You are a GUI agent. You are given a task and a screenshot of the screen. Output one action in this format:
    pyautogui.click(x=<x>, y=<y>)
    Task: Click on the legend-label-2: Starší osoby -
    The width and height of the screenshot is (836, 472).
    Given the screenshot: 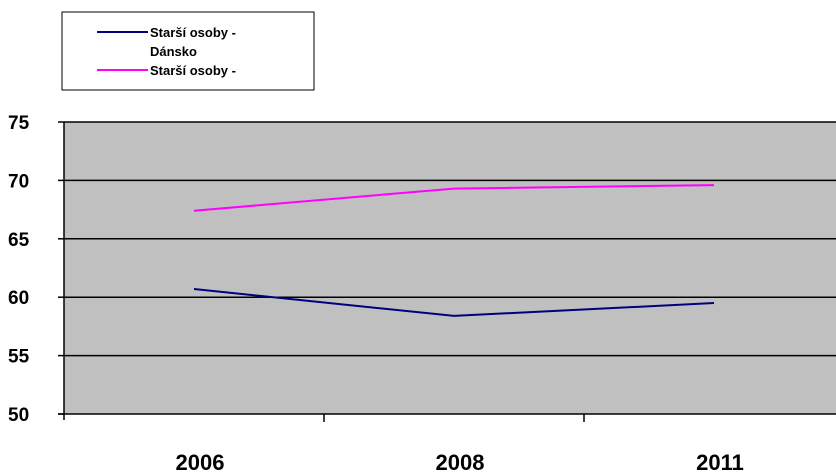 What is the action you would take?
    pyautogui.click(x=193, y=70)
    